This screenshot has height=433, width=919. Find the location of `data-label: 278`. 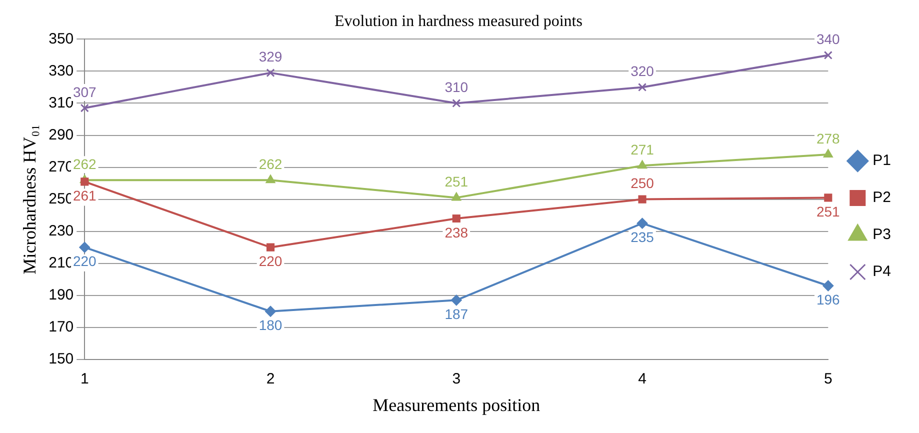

data-label: 278 is located at coordinates (828, 138).